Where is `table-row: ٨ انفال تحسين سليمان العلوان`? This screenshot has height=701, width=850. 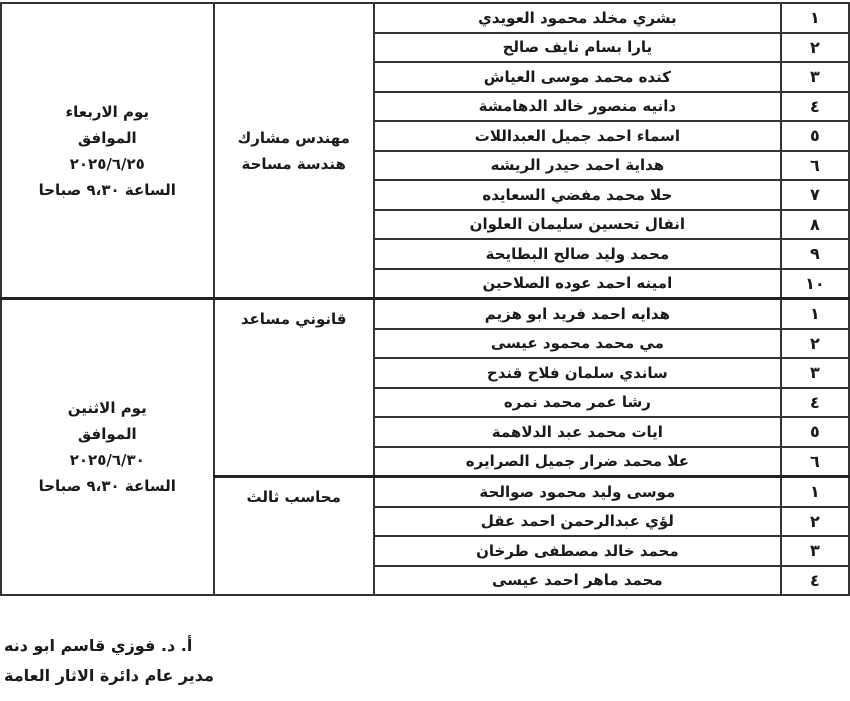 table-row: ٨ انفال تحسين سليمان العلوان is located at coordinates (425, 224).